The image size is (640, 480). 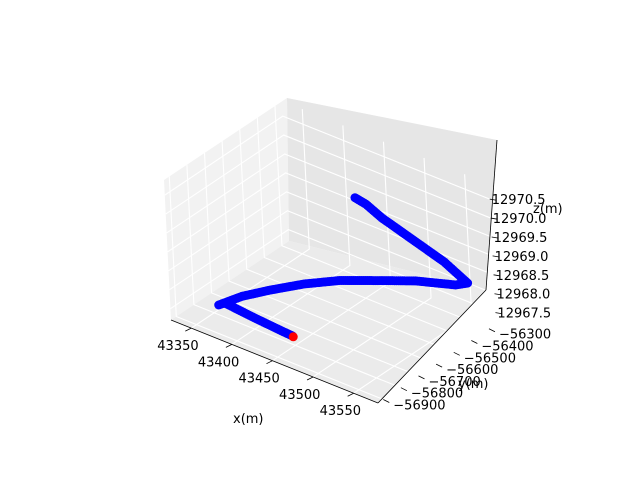 What do you see at coordinates (525, 335) in the screenshot?
I see `y-tick-label: −56300` at bounding box center [525, 335].